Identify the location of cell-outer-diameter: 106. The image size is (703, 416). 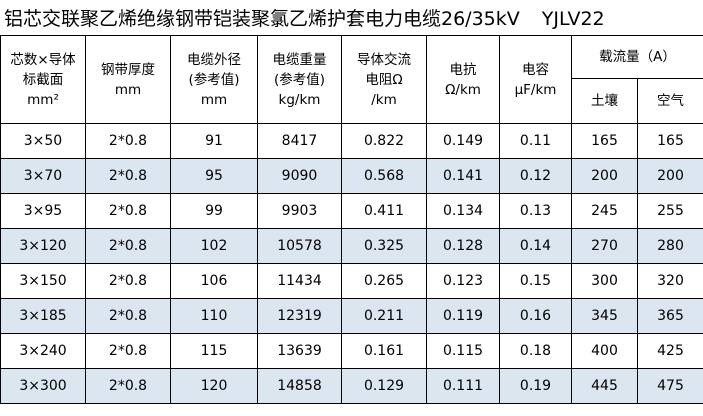
(214, 281).